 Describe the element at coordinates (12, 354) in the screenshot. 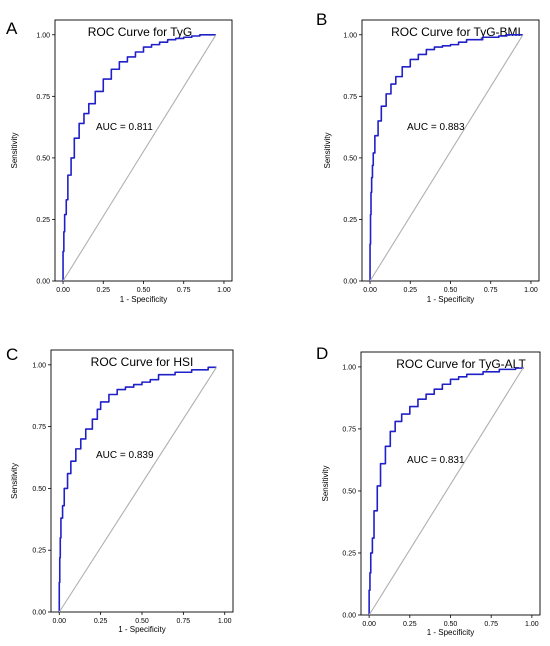

I see `panel-letter: C` at that location.